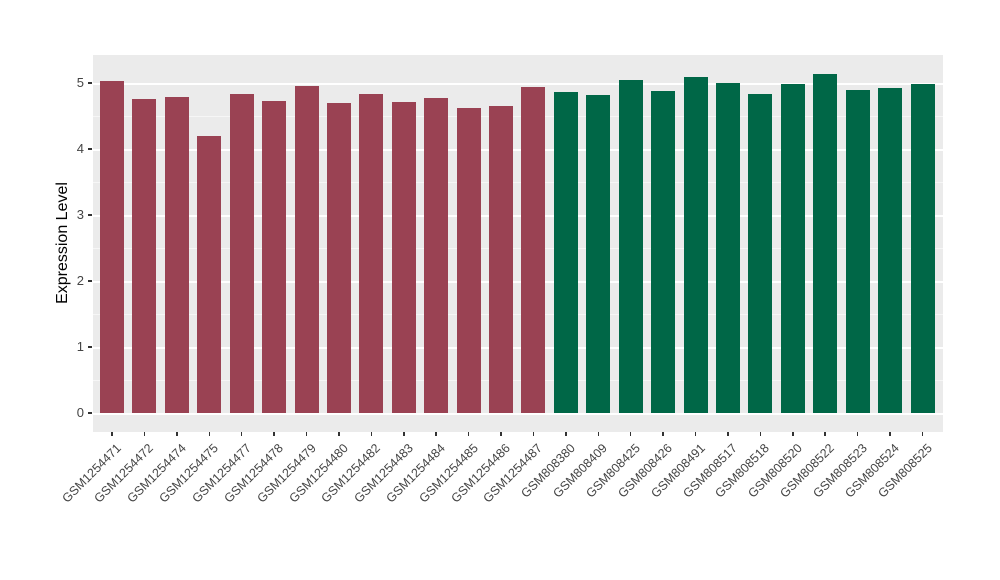 This screenshot has width=1000, height=580. What do you see at coordinates (436, 255) in the screenshot?
I see `bar-GSM1254484` at bounding box center [436, 255].